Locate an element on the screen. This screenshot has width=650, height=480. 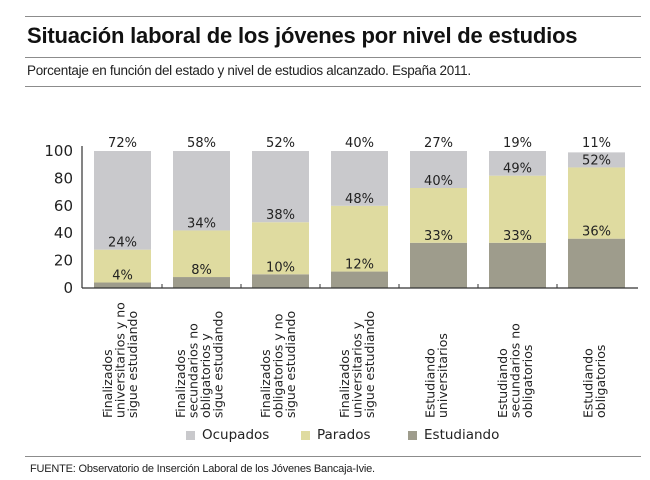
legend-item-ocupados: Ocupados is located at coordinates (227, 435).